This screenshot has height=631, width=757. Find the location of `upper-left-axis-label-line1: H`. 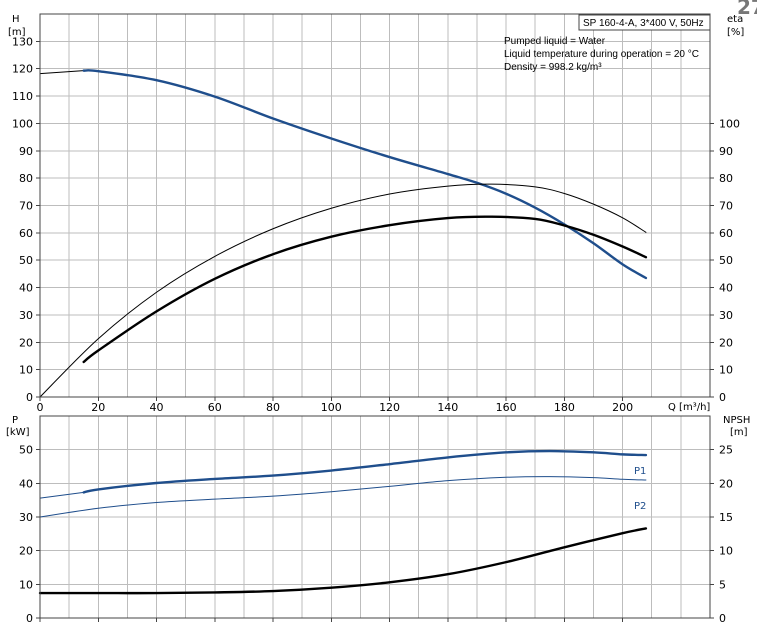

upper-left-axis-label-line1: H is located at coordinates (16, 19).